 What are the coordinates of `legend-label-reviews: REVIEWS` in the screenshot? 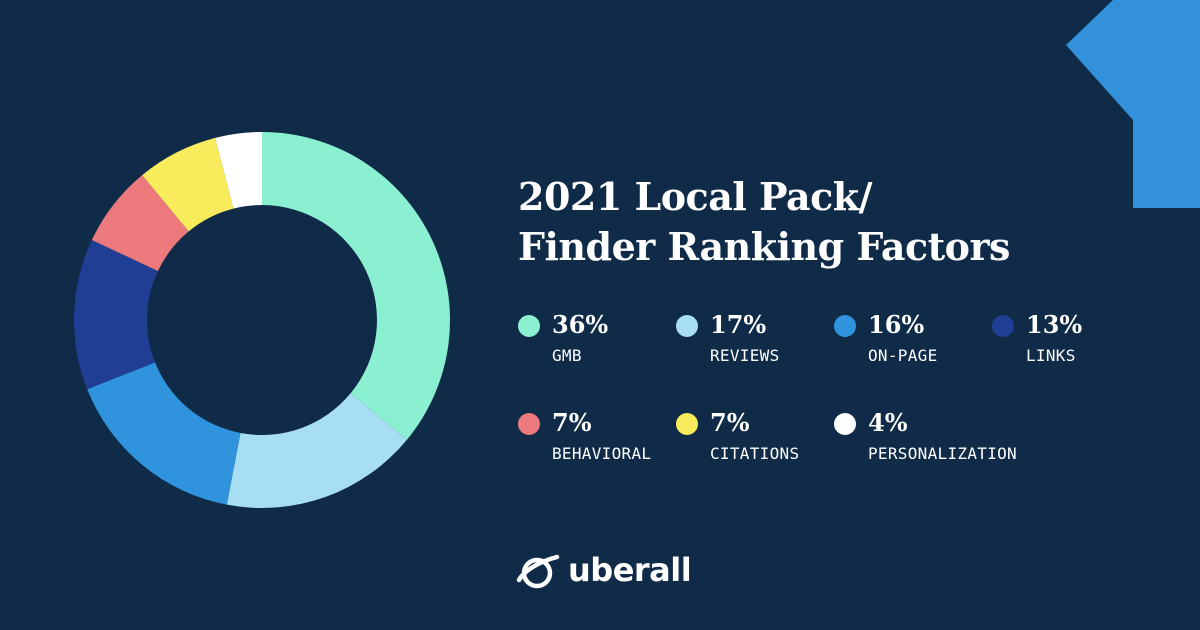 It's located at (745, 355).